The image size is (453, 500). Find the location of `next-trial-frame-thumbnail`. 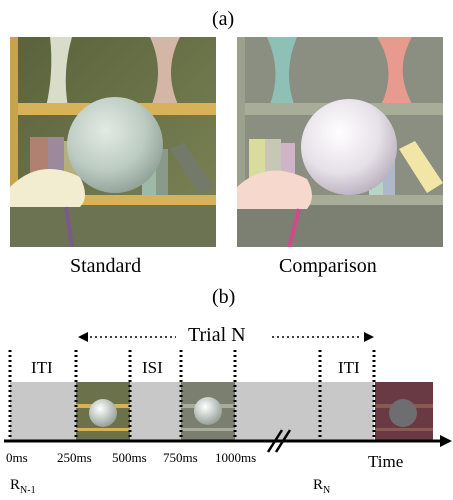

next-trial-frame-thumbnail is located at coordinates (404, 411).